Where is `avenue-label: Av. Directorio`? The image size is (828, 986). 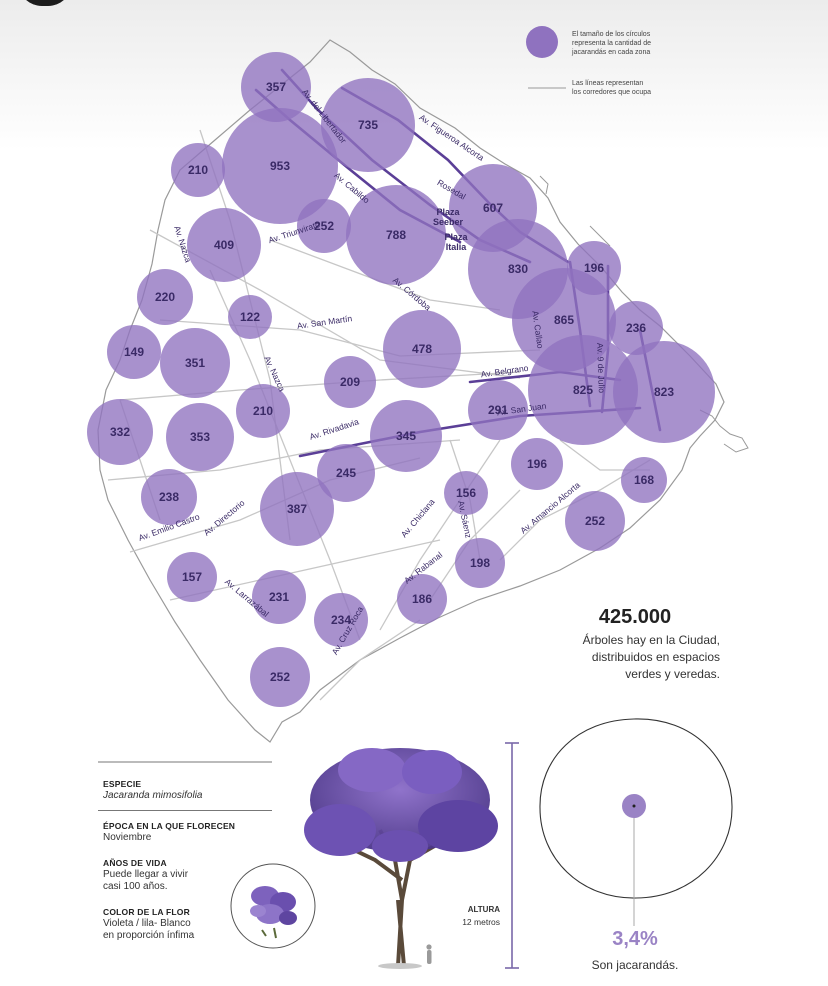
avenue-label: Av. Directorio is located at coordinates (224, 518).